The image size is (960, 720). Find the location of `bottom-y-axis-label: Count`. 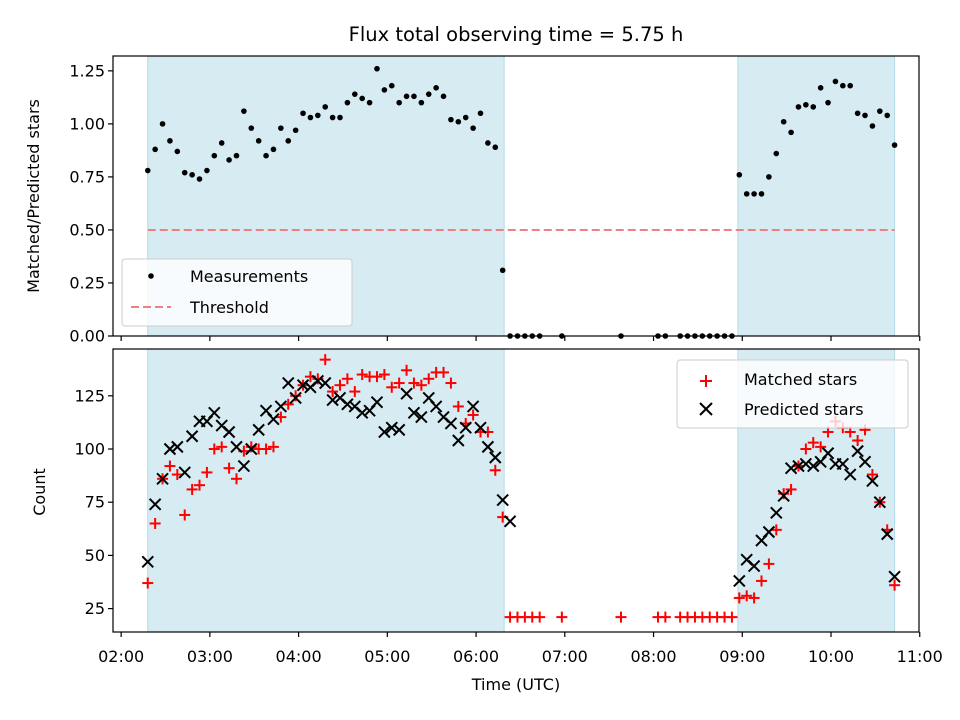

bottom-y-axis-label: Count is located at coordinates (39, 492).